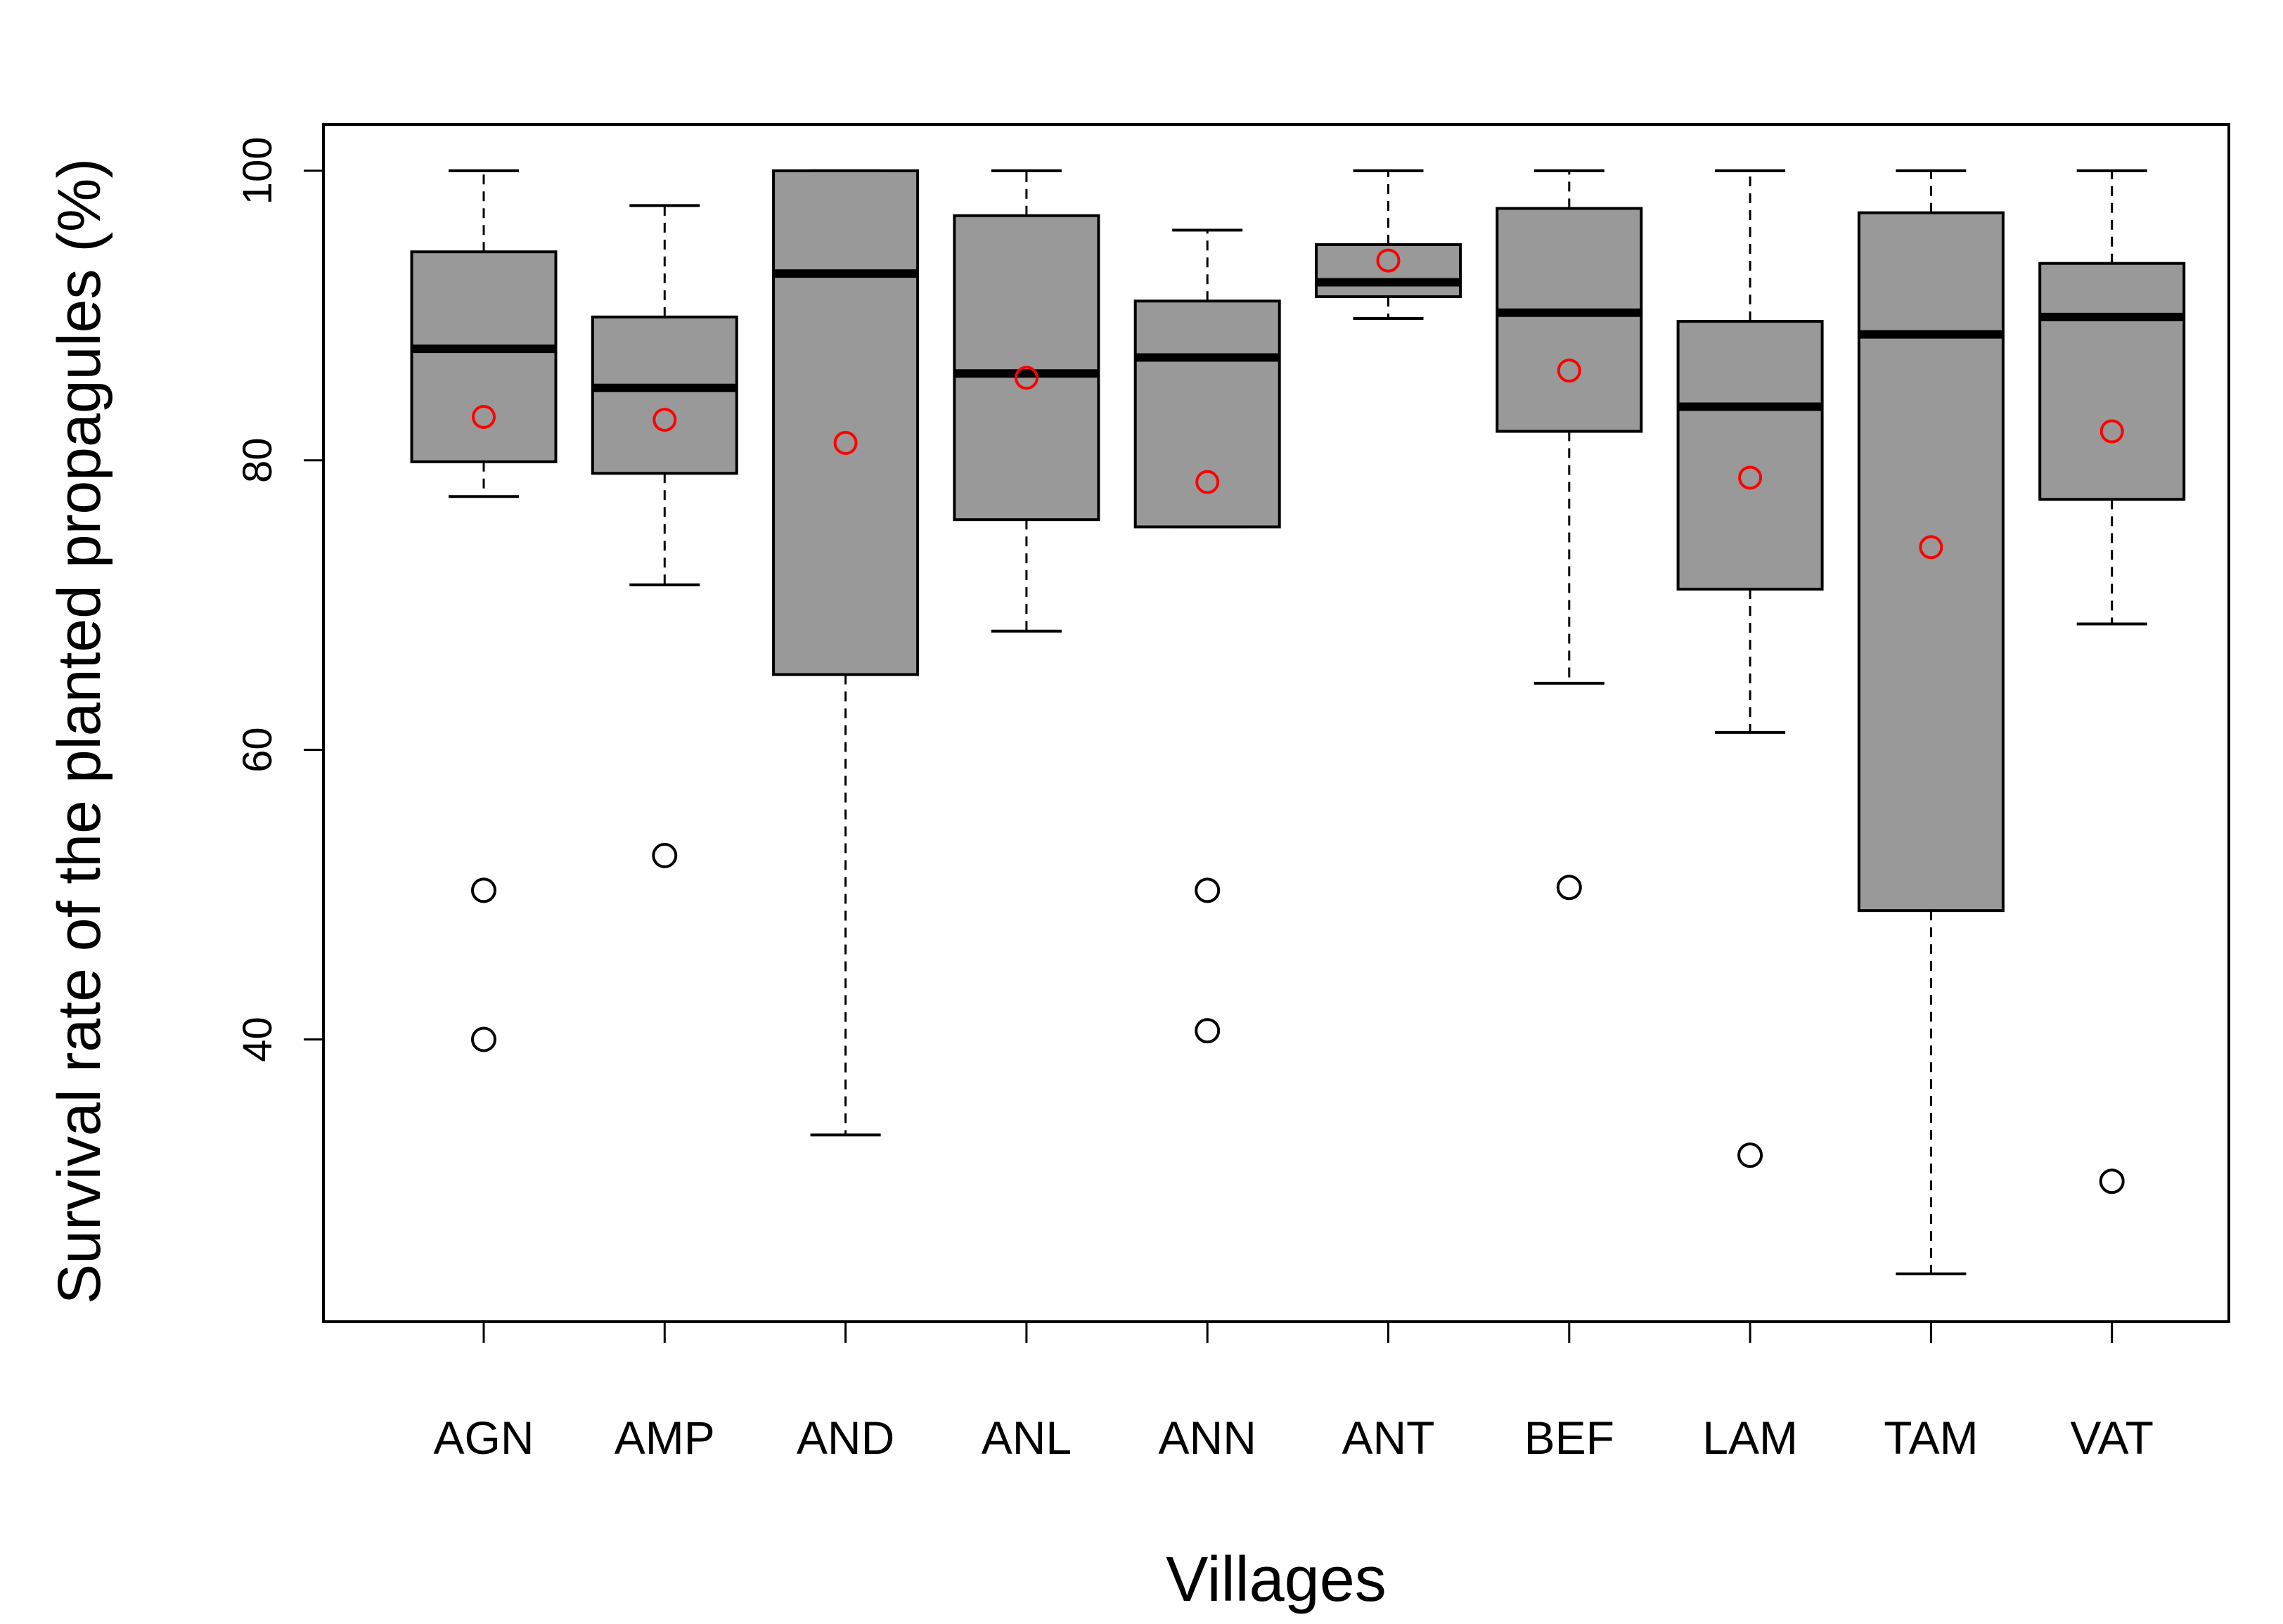 This screenshot has height=1624, width=2283. I want to click on x-tick-label: AGN, so click(483, 1438).